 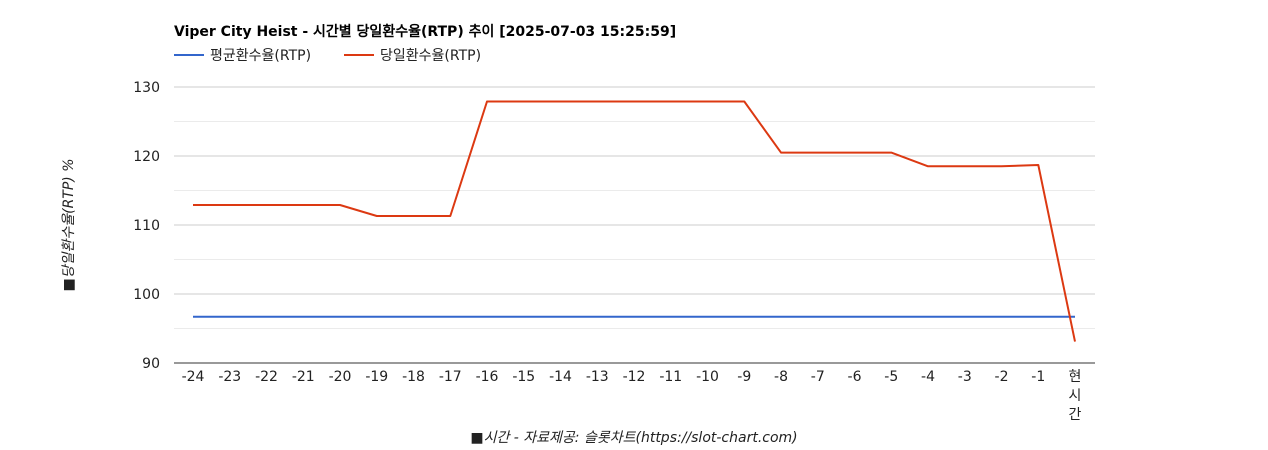 I want to click on x-tick-label: -3, so click(x=965, y=377).